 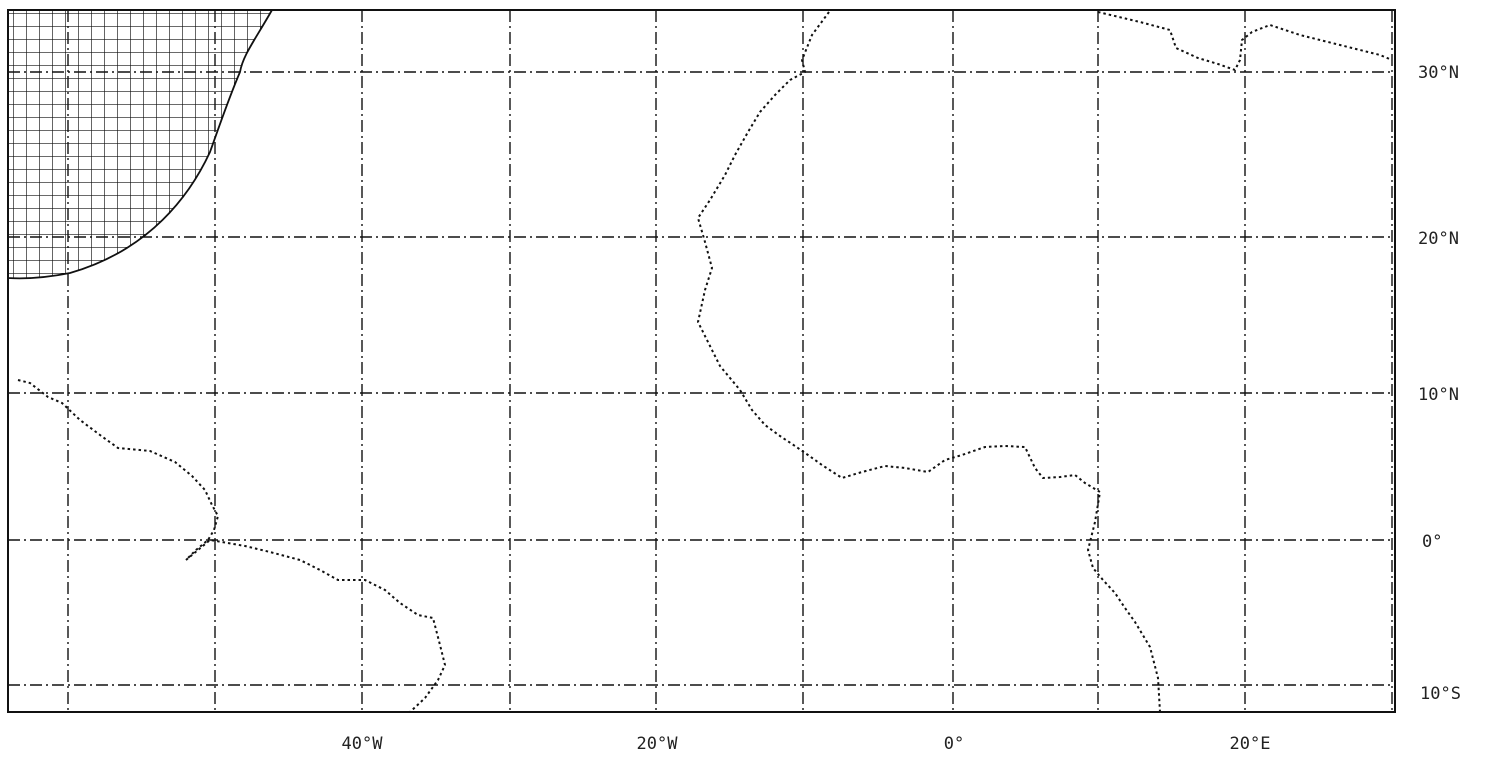 I want to click on hatched-region, so click(x=140, y=144).